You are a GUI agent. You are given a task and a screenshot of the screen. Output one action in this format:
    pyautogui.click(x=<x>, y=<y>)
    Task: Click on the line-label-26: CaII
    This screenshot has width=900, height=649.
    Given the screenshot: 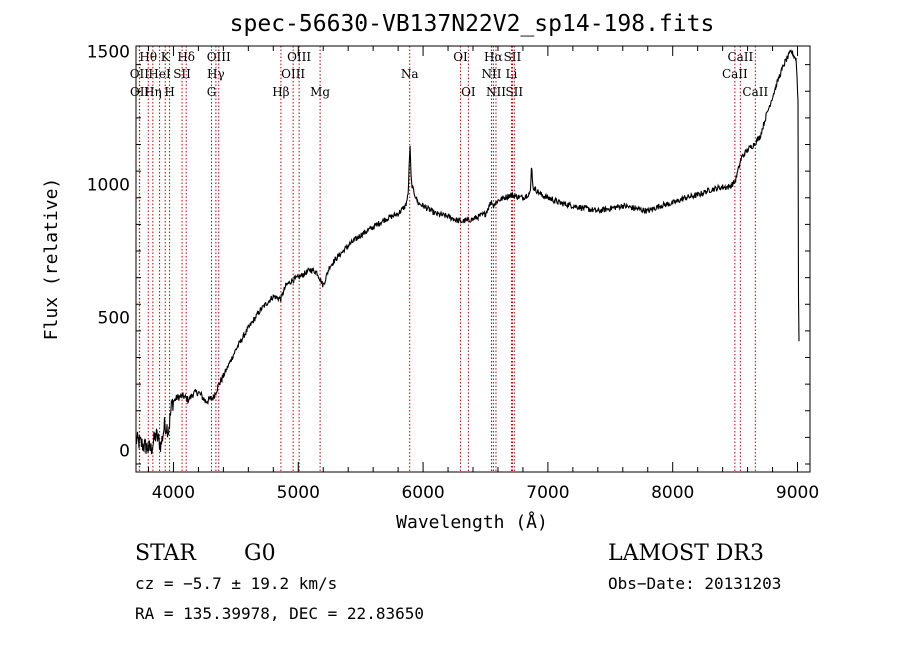 What is the action you would take?
    pyautogui.click(x=735, y=74)
    